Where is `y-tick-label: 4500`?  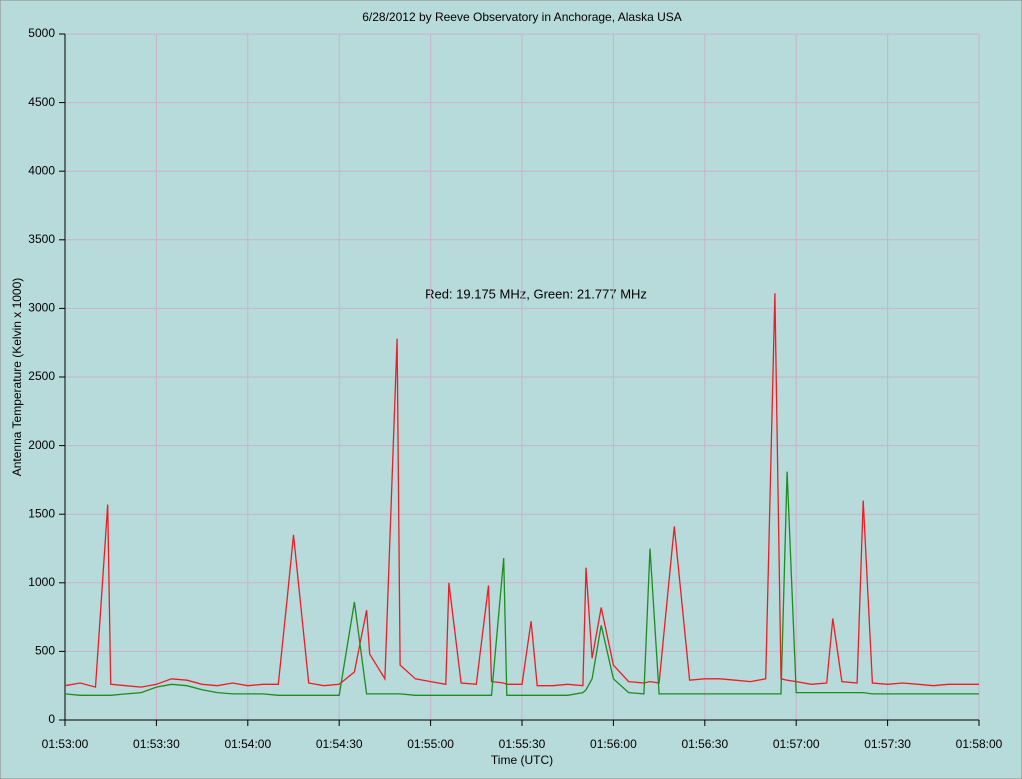 y-tick-label: 4500 is located at coordinates (41, 102).